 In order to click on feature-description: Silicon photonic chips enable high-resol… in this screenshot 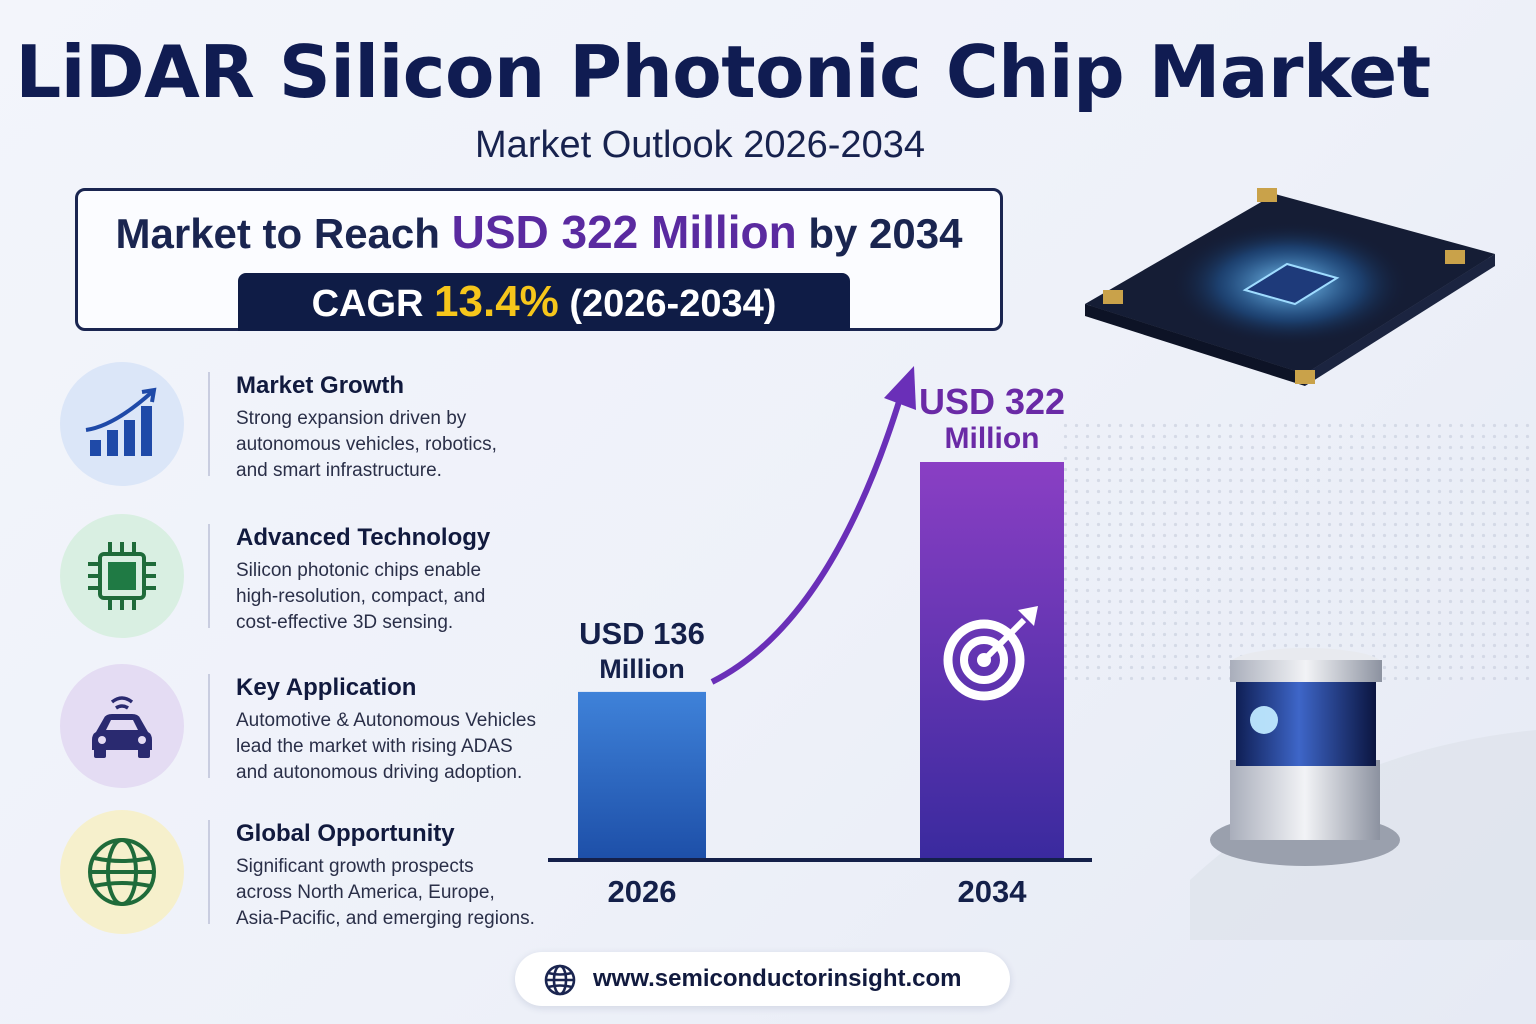, I will do `click(401, 597)`.